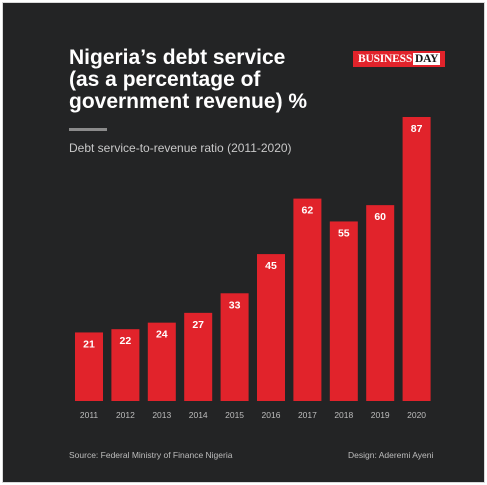 Image resolution: width=487 pixels, height=485 pixels. I want to click on bar-2017, so click(307, 299).